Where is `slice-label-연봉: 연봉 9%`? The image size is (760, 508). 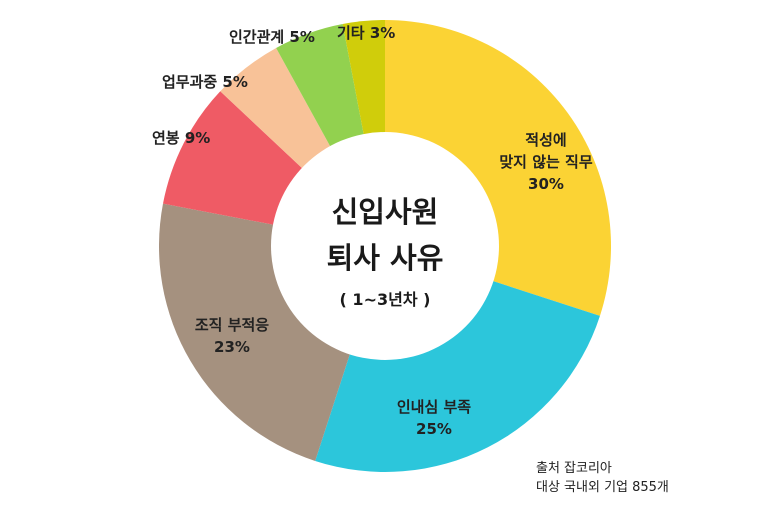 slice-label-연봉: 연봉 9% is located at coordinates (181, 138).